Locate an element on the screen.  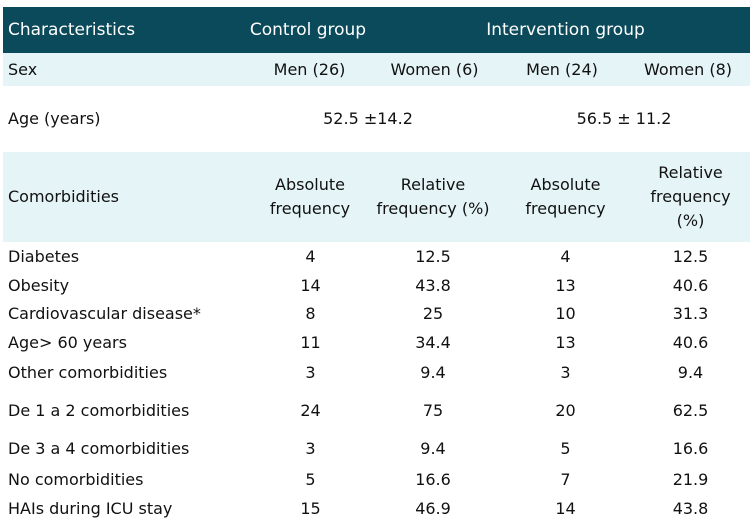
intervention-absolute-value: 3 is located at coordinates (565, 372).